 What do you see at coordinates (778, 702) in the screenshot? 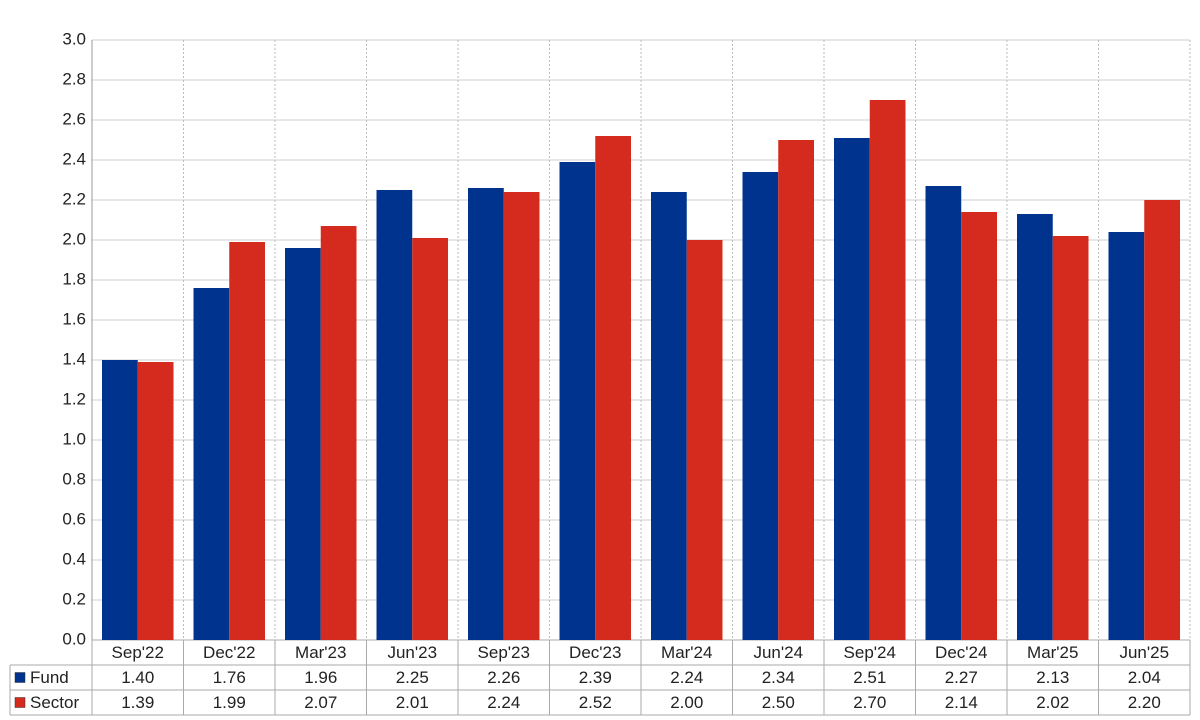
I see `table-value: 2.50` at bounding box center [778, 702].